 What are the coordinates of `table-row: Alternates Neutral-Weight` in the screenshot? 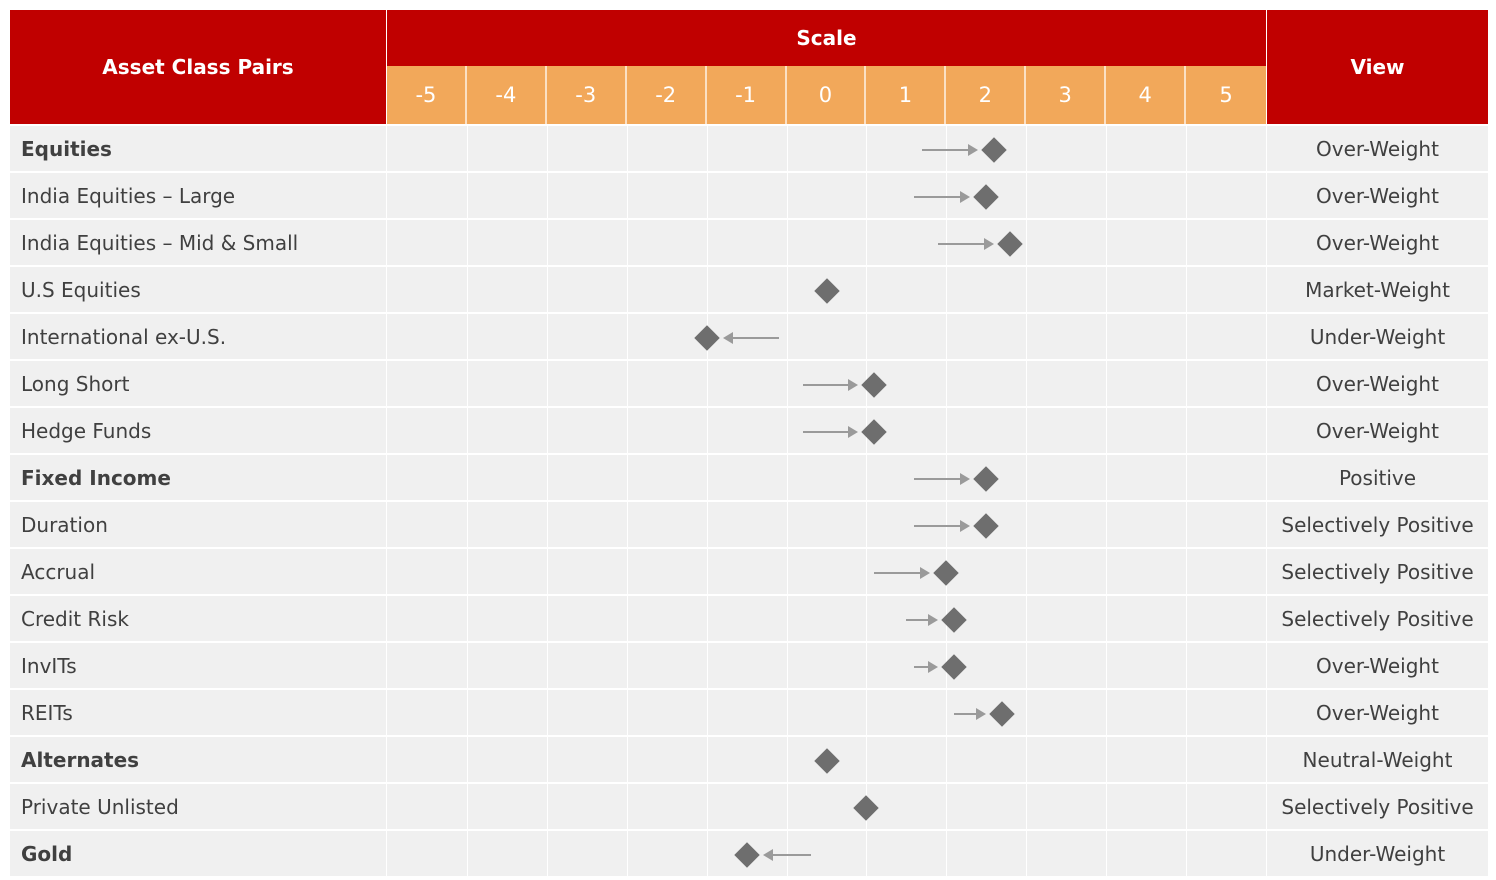 It's located at (749, 760).